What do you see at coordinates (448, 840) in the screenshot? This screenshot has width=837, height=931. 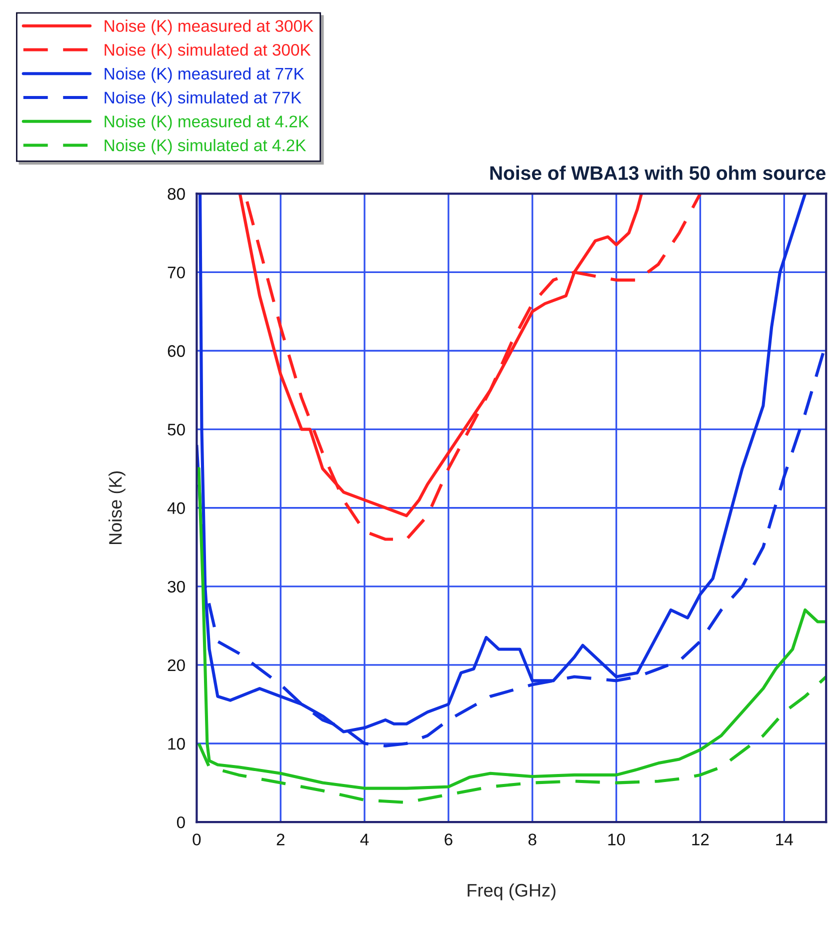 I see `x-tick-label: 6` at bounding box center [448, 840].